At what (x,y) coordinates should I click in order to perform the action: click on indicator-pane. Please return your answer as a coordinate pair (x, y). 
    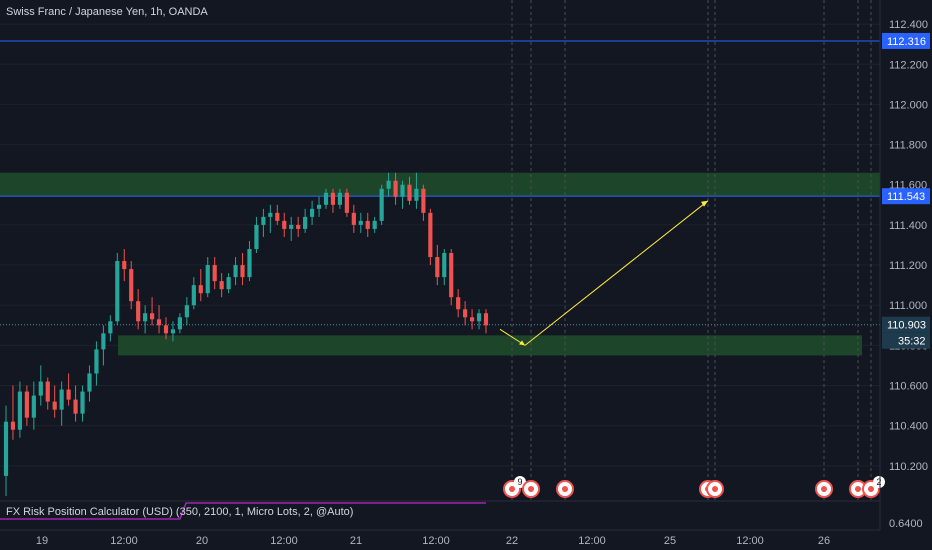
    Looking at the image, I should click on (440, 510).